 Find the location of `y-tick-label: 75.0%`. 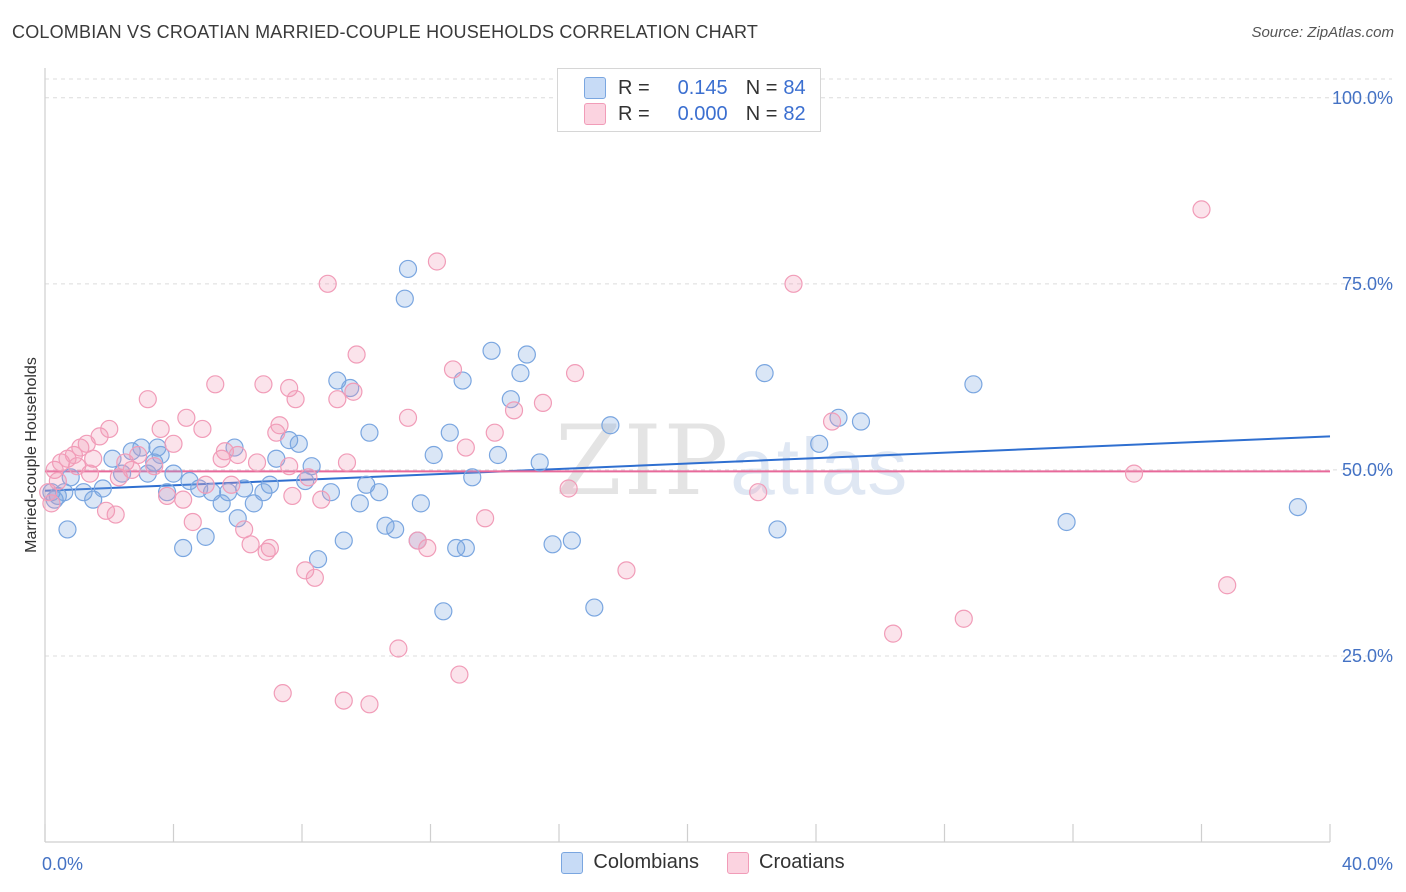

y-tick-label: 75.0% is located at coordinates (1367, 284).